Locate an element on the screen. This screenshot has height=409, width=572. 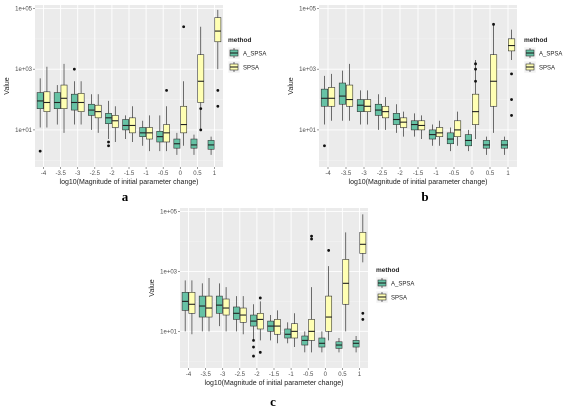
x-tick-label: -3 is located at coordinates (223, 375).